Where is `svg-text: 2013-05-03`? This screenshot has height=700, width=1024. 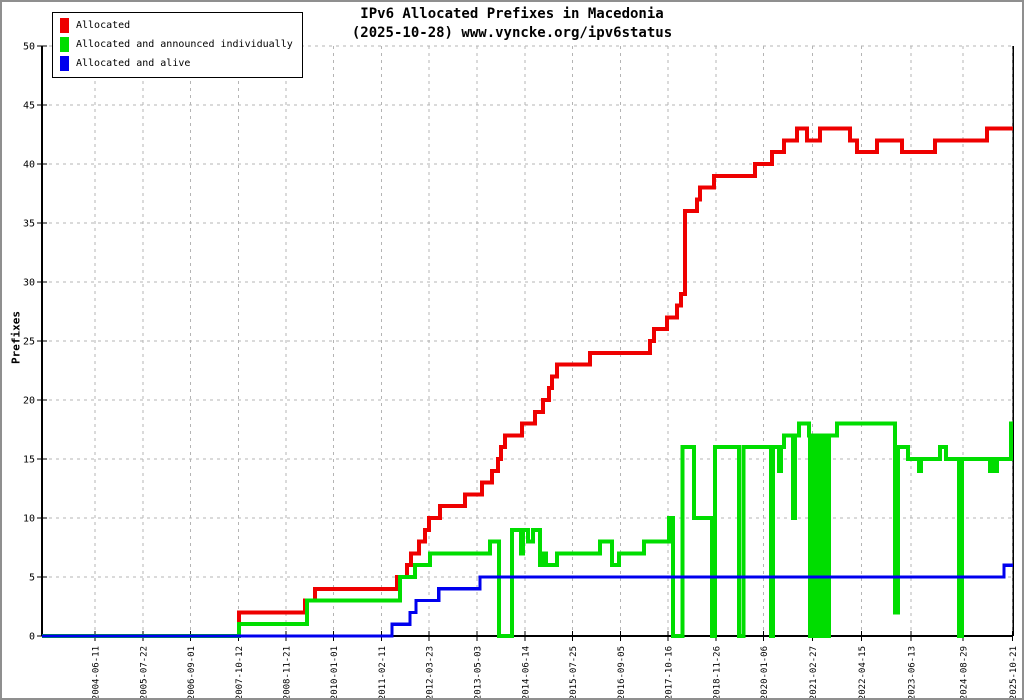
svg-text: 2013-05-03 is located at coordinates (478, 673).